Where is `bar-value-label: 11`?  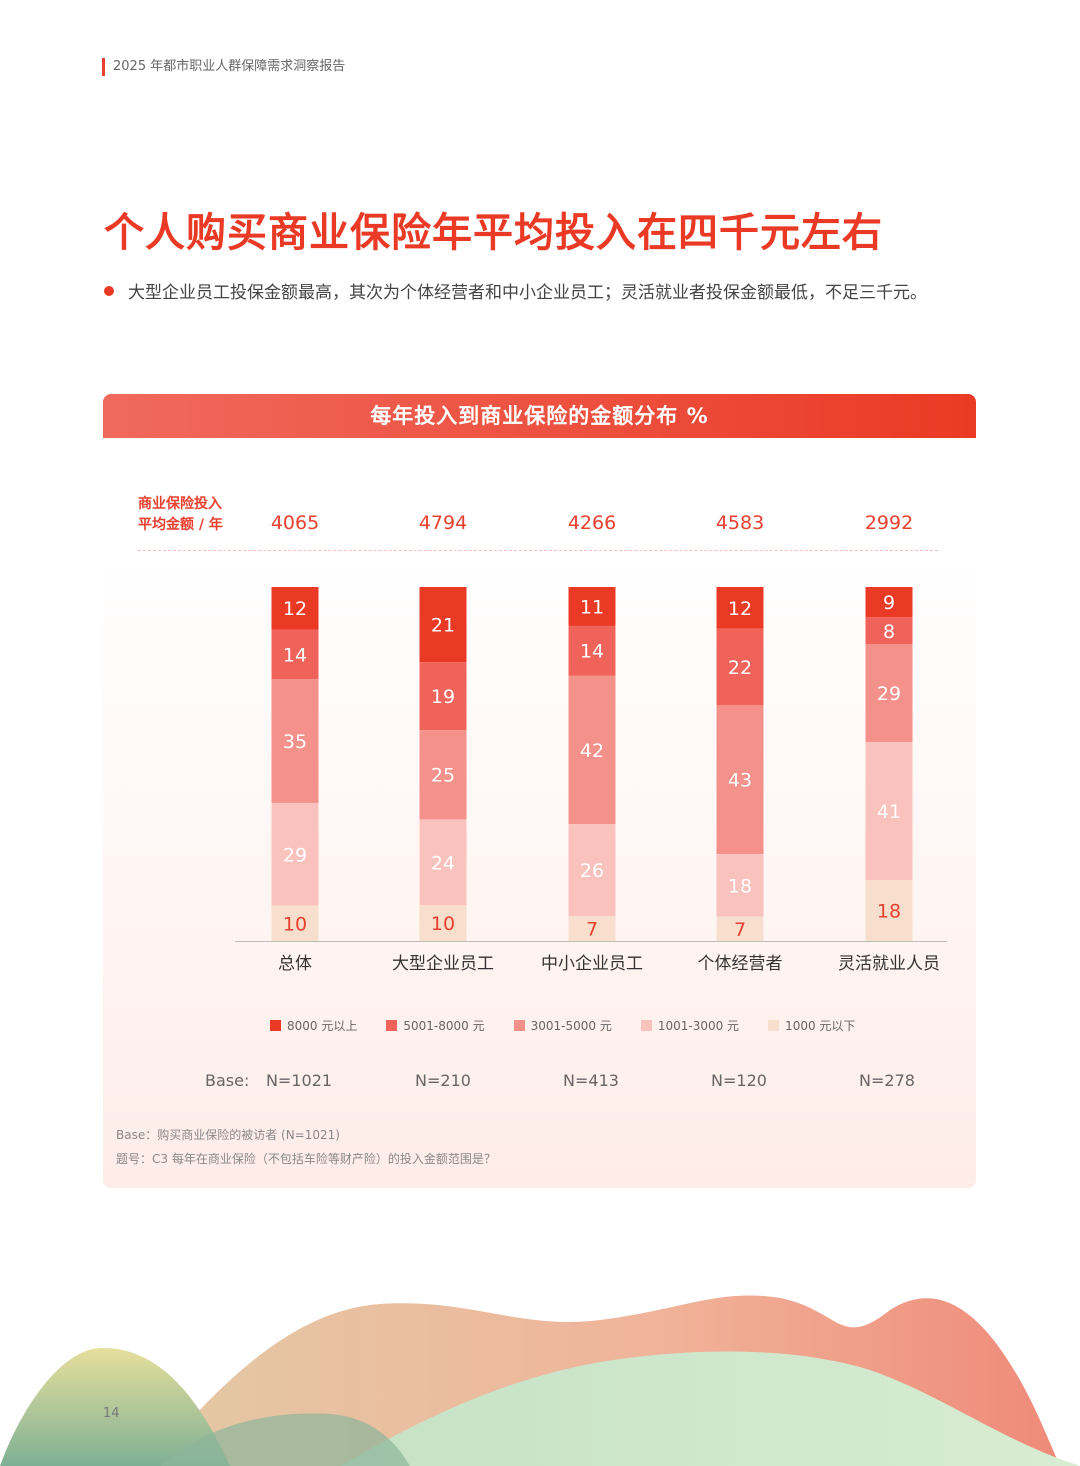
bar-value-label: 11 is located at coordinates (592, 607).